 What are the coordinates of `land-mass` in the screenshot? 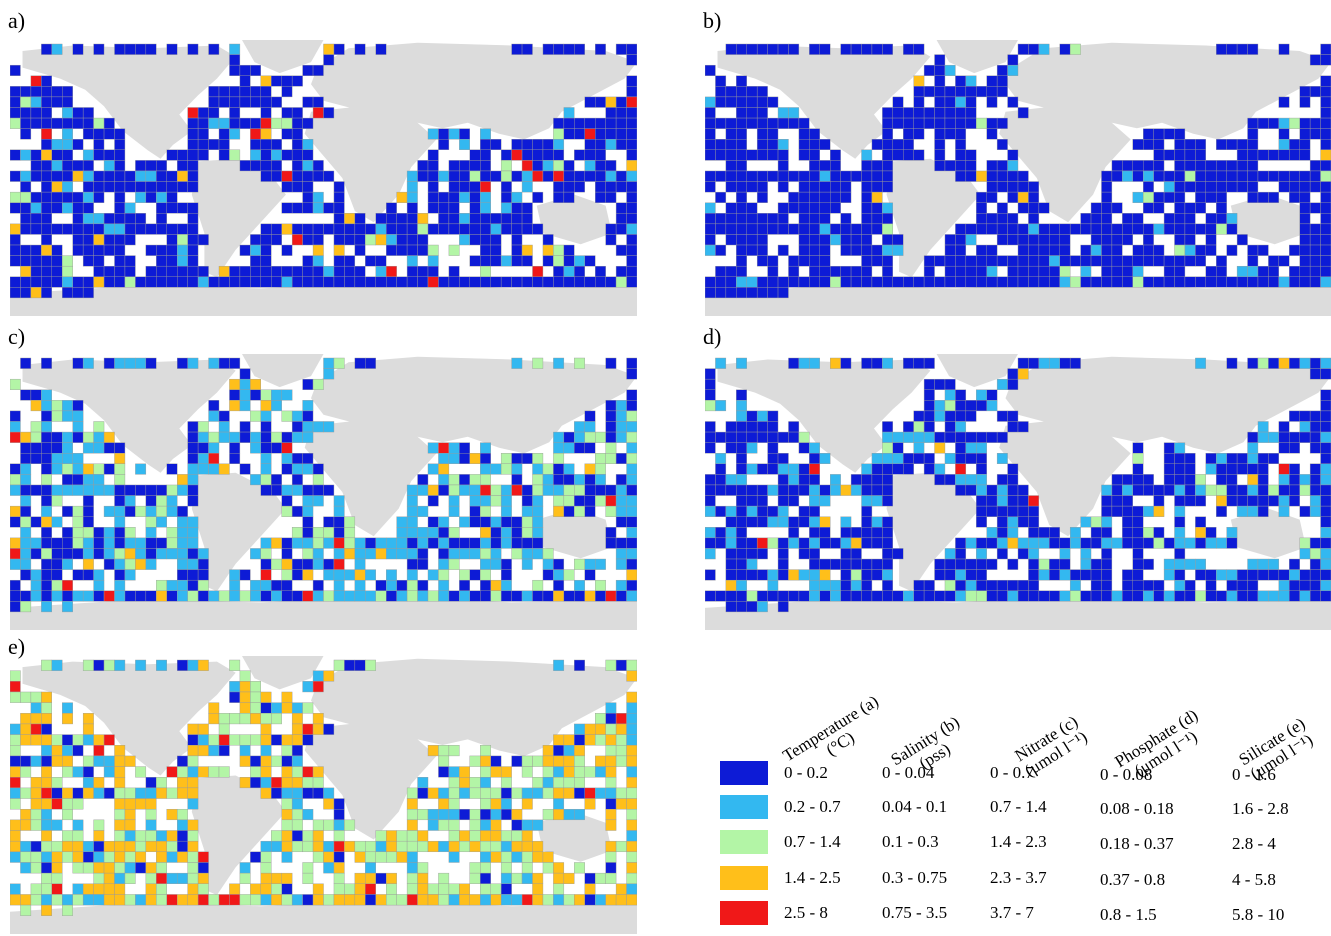 It's located at (283, 57).